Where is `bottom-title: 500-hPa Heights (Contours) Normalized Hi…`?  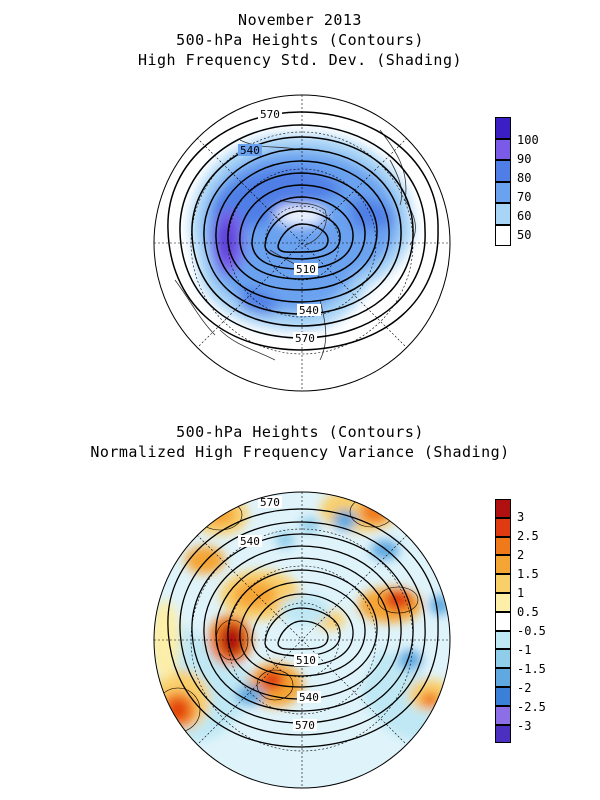 bottom-title: 500-hPa Heights (Contours) Normalized Hi… is located at coordinates (300, 442).